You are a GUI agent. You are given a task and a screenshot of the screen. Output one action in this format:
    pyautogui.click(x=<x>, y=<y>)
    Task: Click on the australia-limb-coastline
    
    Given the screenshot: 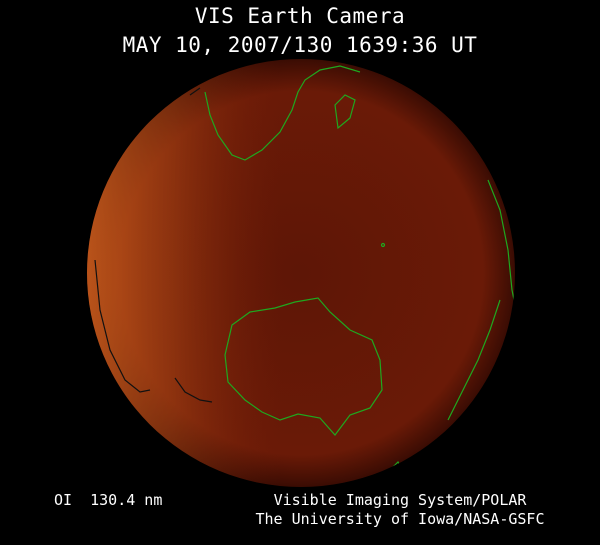 What is the action you would take?
    pyautogui.click(x=501, y=242)
    